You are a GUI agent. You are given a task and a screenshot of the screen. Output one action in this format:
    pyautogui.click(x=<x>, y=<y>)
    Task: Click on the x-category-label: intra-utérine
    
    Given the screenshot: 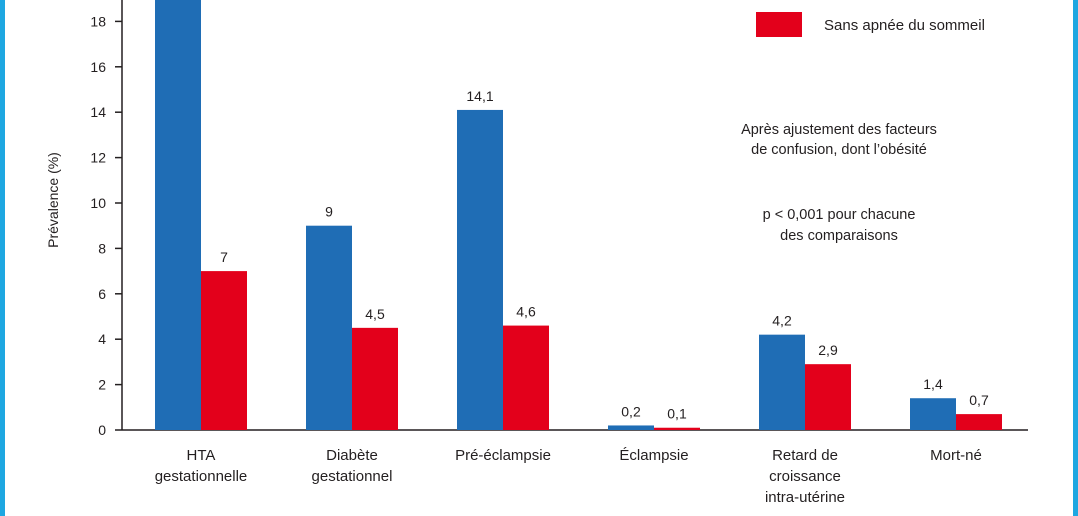 What is the action you would take?
    pyautogui.click(x=805, y=497)
    